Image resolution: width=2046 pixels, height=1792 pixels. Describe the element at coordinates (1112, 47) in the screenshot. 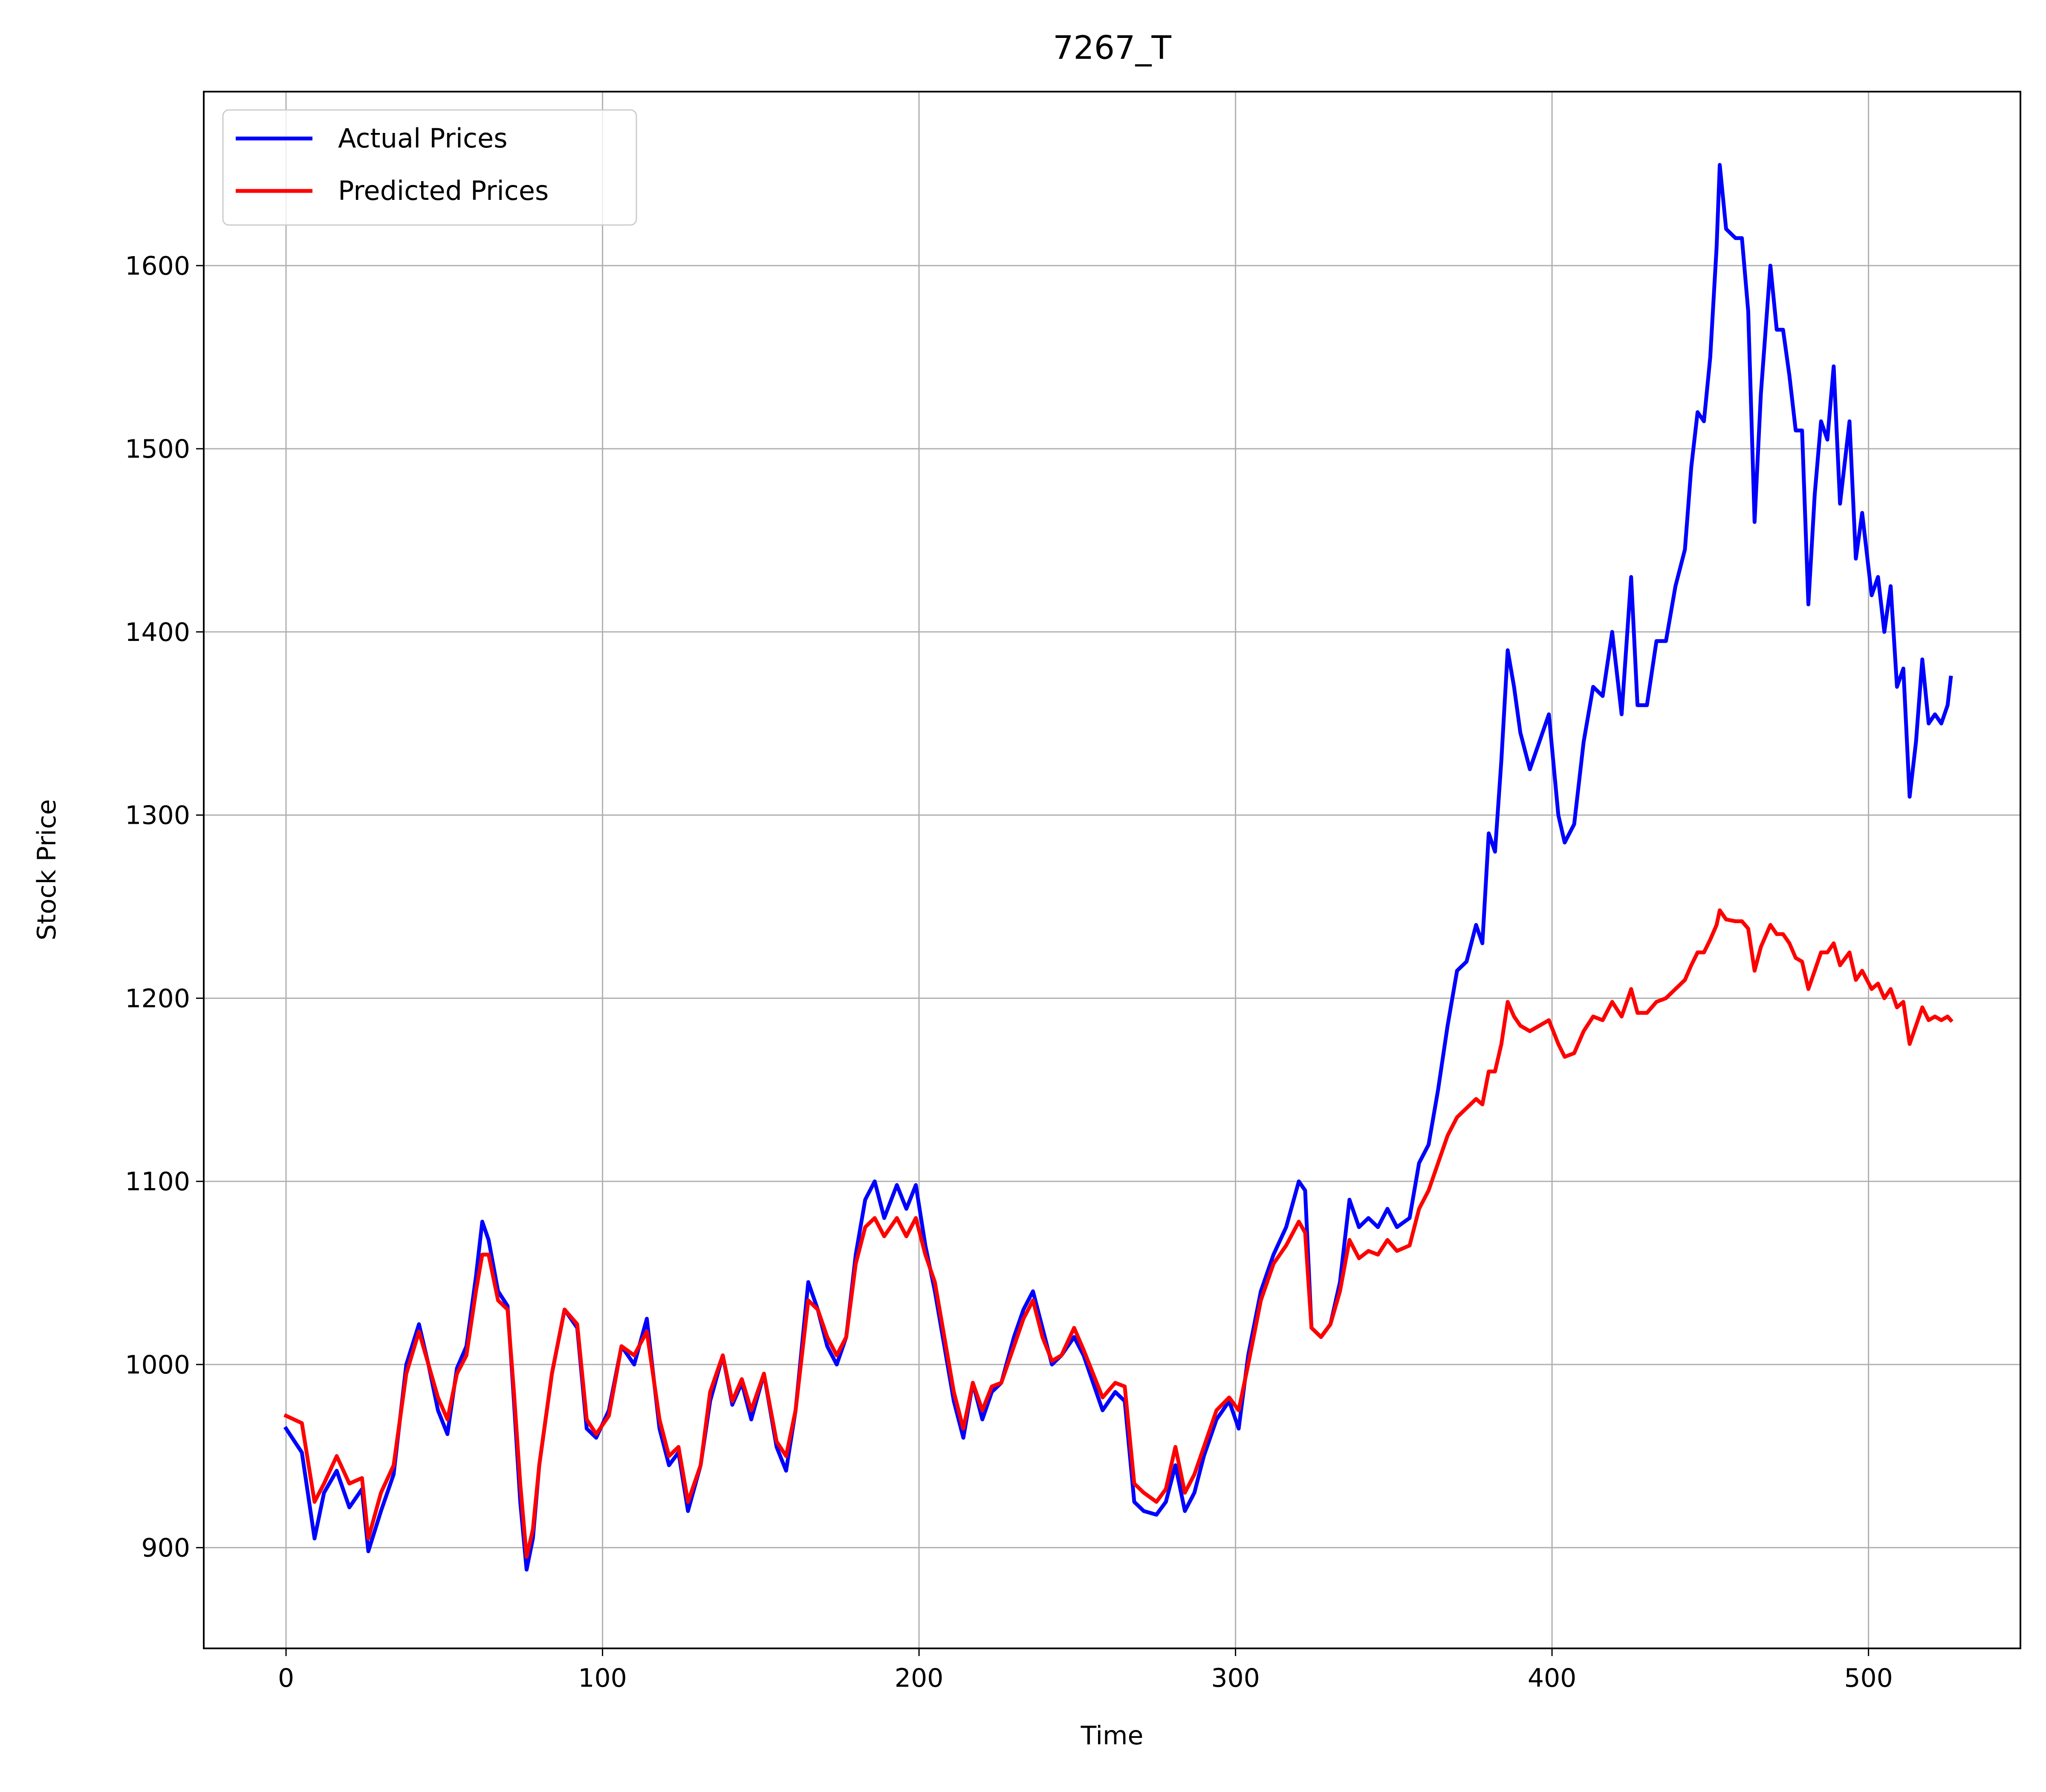

I see `chart-title: 7267_T` at that location.